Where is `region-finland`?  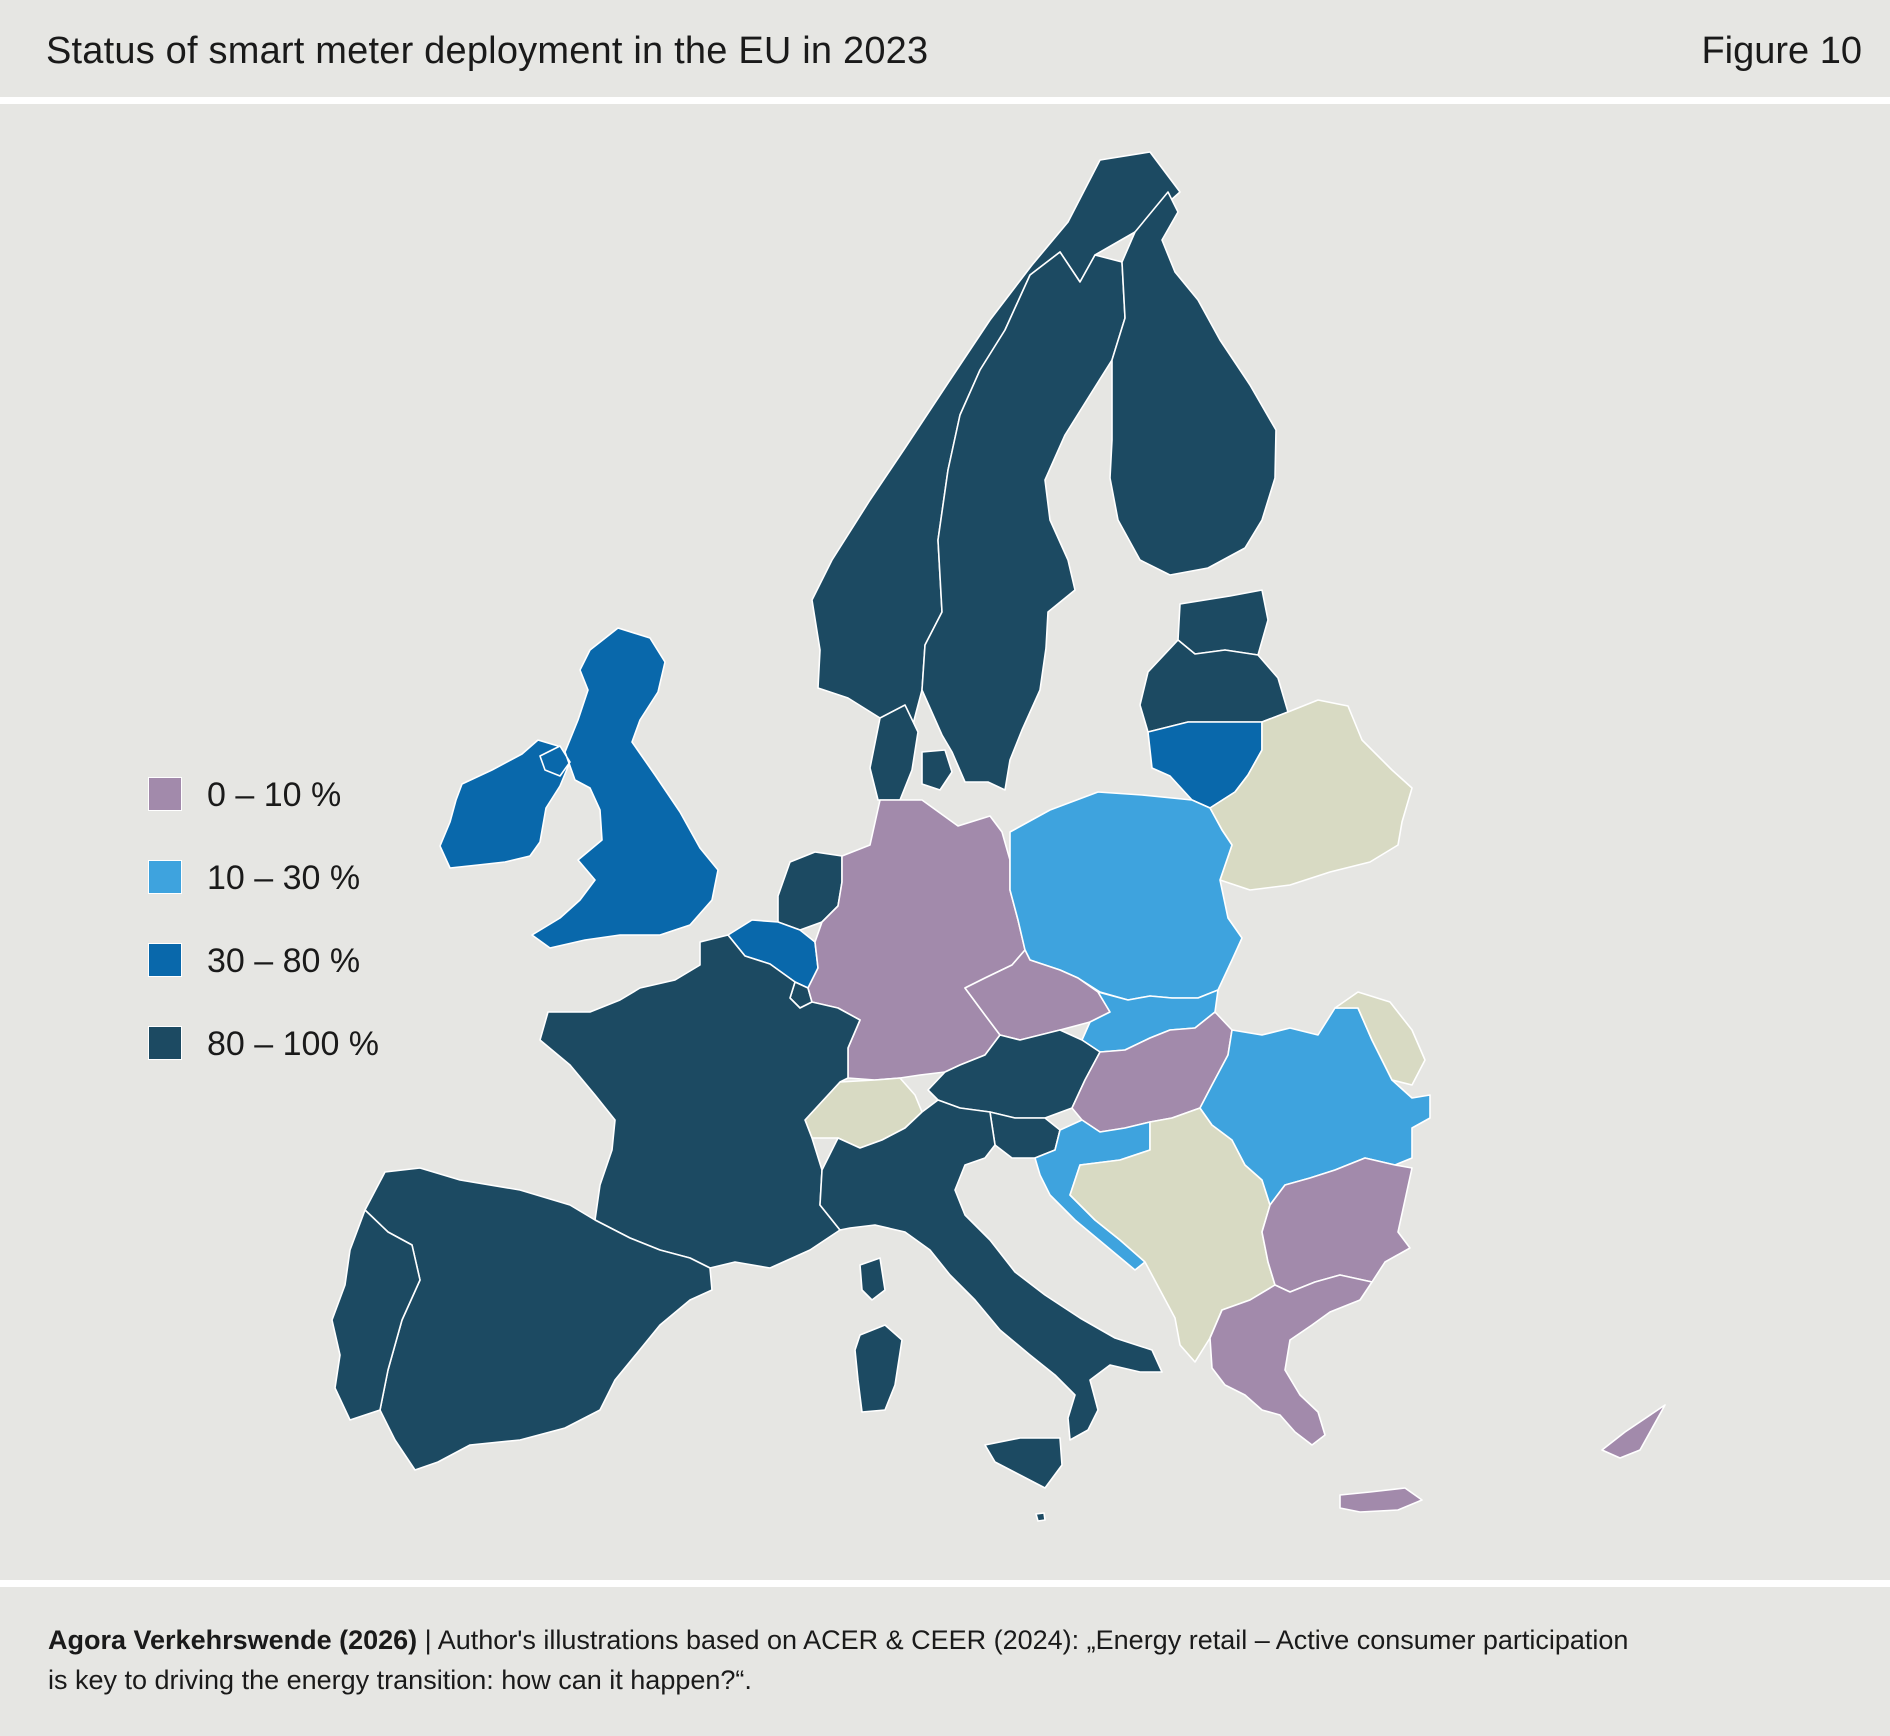 region-finland is located at coordinates (1193, 383).